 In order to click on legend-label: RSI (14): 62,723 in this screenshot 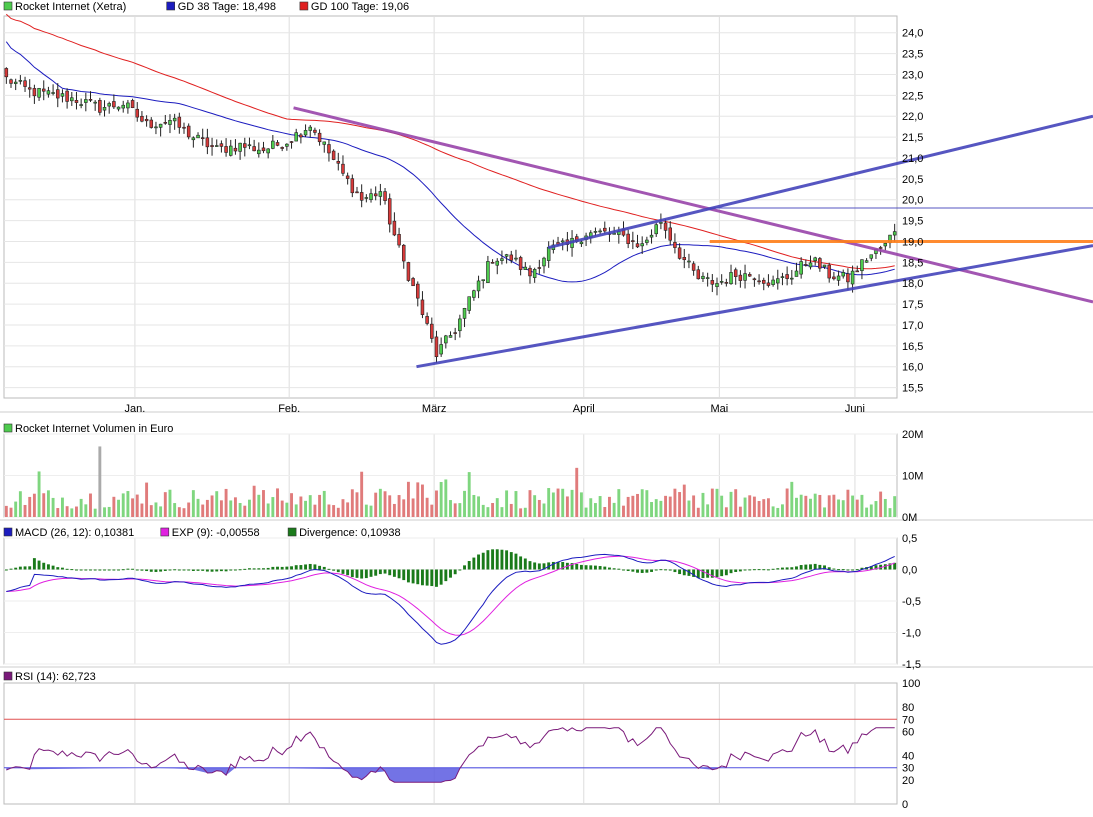, I will do `click(55, 677)`.